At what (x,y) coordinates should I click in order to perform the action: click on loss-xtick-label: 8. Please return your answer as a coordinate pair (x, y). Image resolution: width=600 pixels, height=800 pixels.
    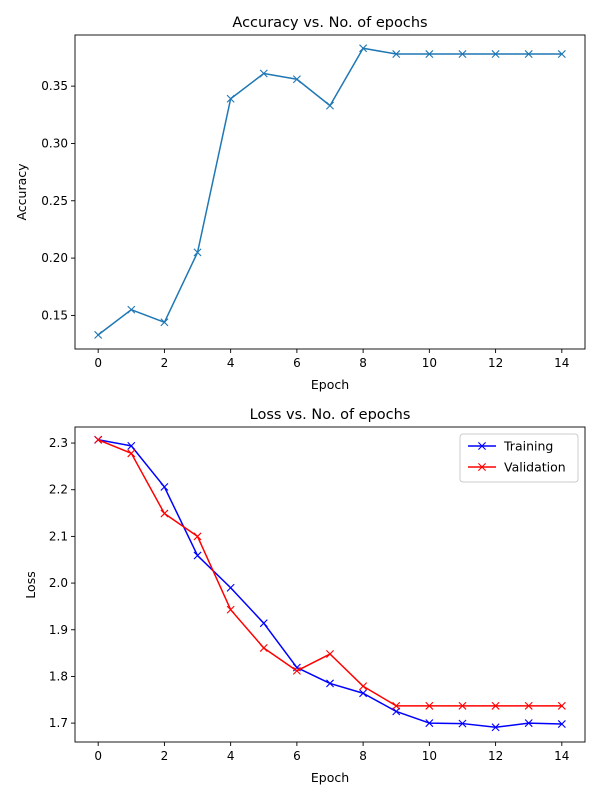
    Looking at the image, I should click on (363, 756).